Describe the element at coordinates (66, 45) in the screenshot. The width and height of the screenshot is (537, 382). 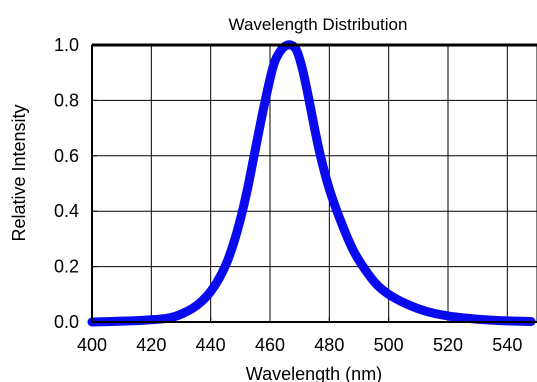
I see `y-tick-label: 1.0` at that location.